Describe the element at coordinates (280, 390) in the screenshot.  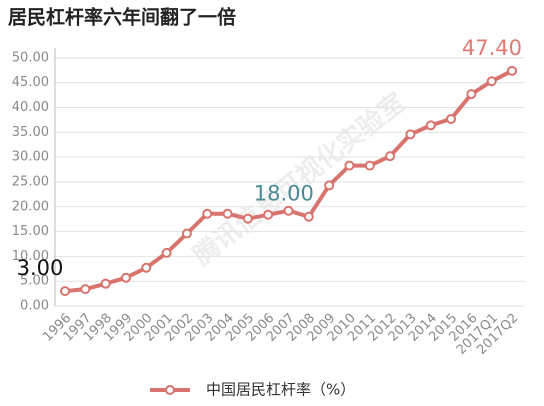
I see `legend-label: 中国居民杠杆率（%）` at that location.